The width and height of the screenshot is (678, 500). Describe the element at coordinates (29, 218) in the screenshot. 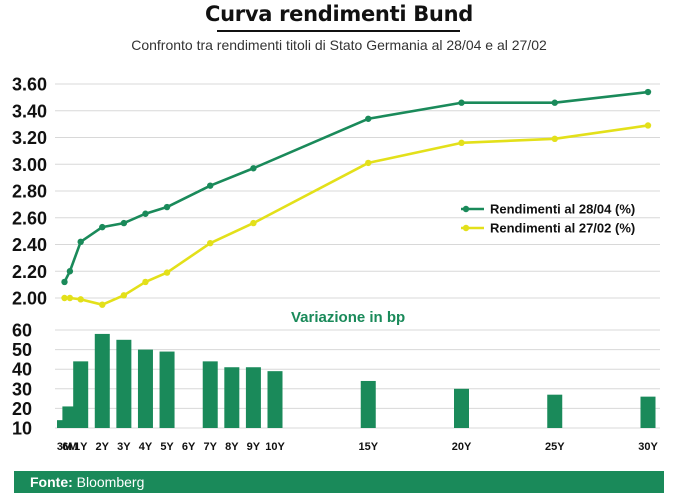

I see `y-tick-label: 2.60` at that location.